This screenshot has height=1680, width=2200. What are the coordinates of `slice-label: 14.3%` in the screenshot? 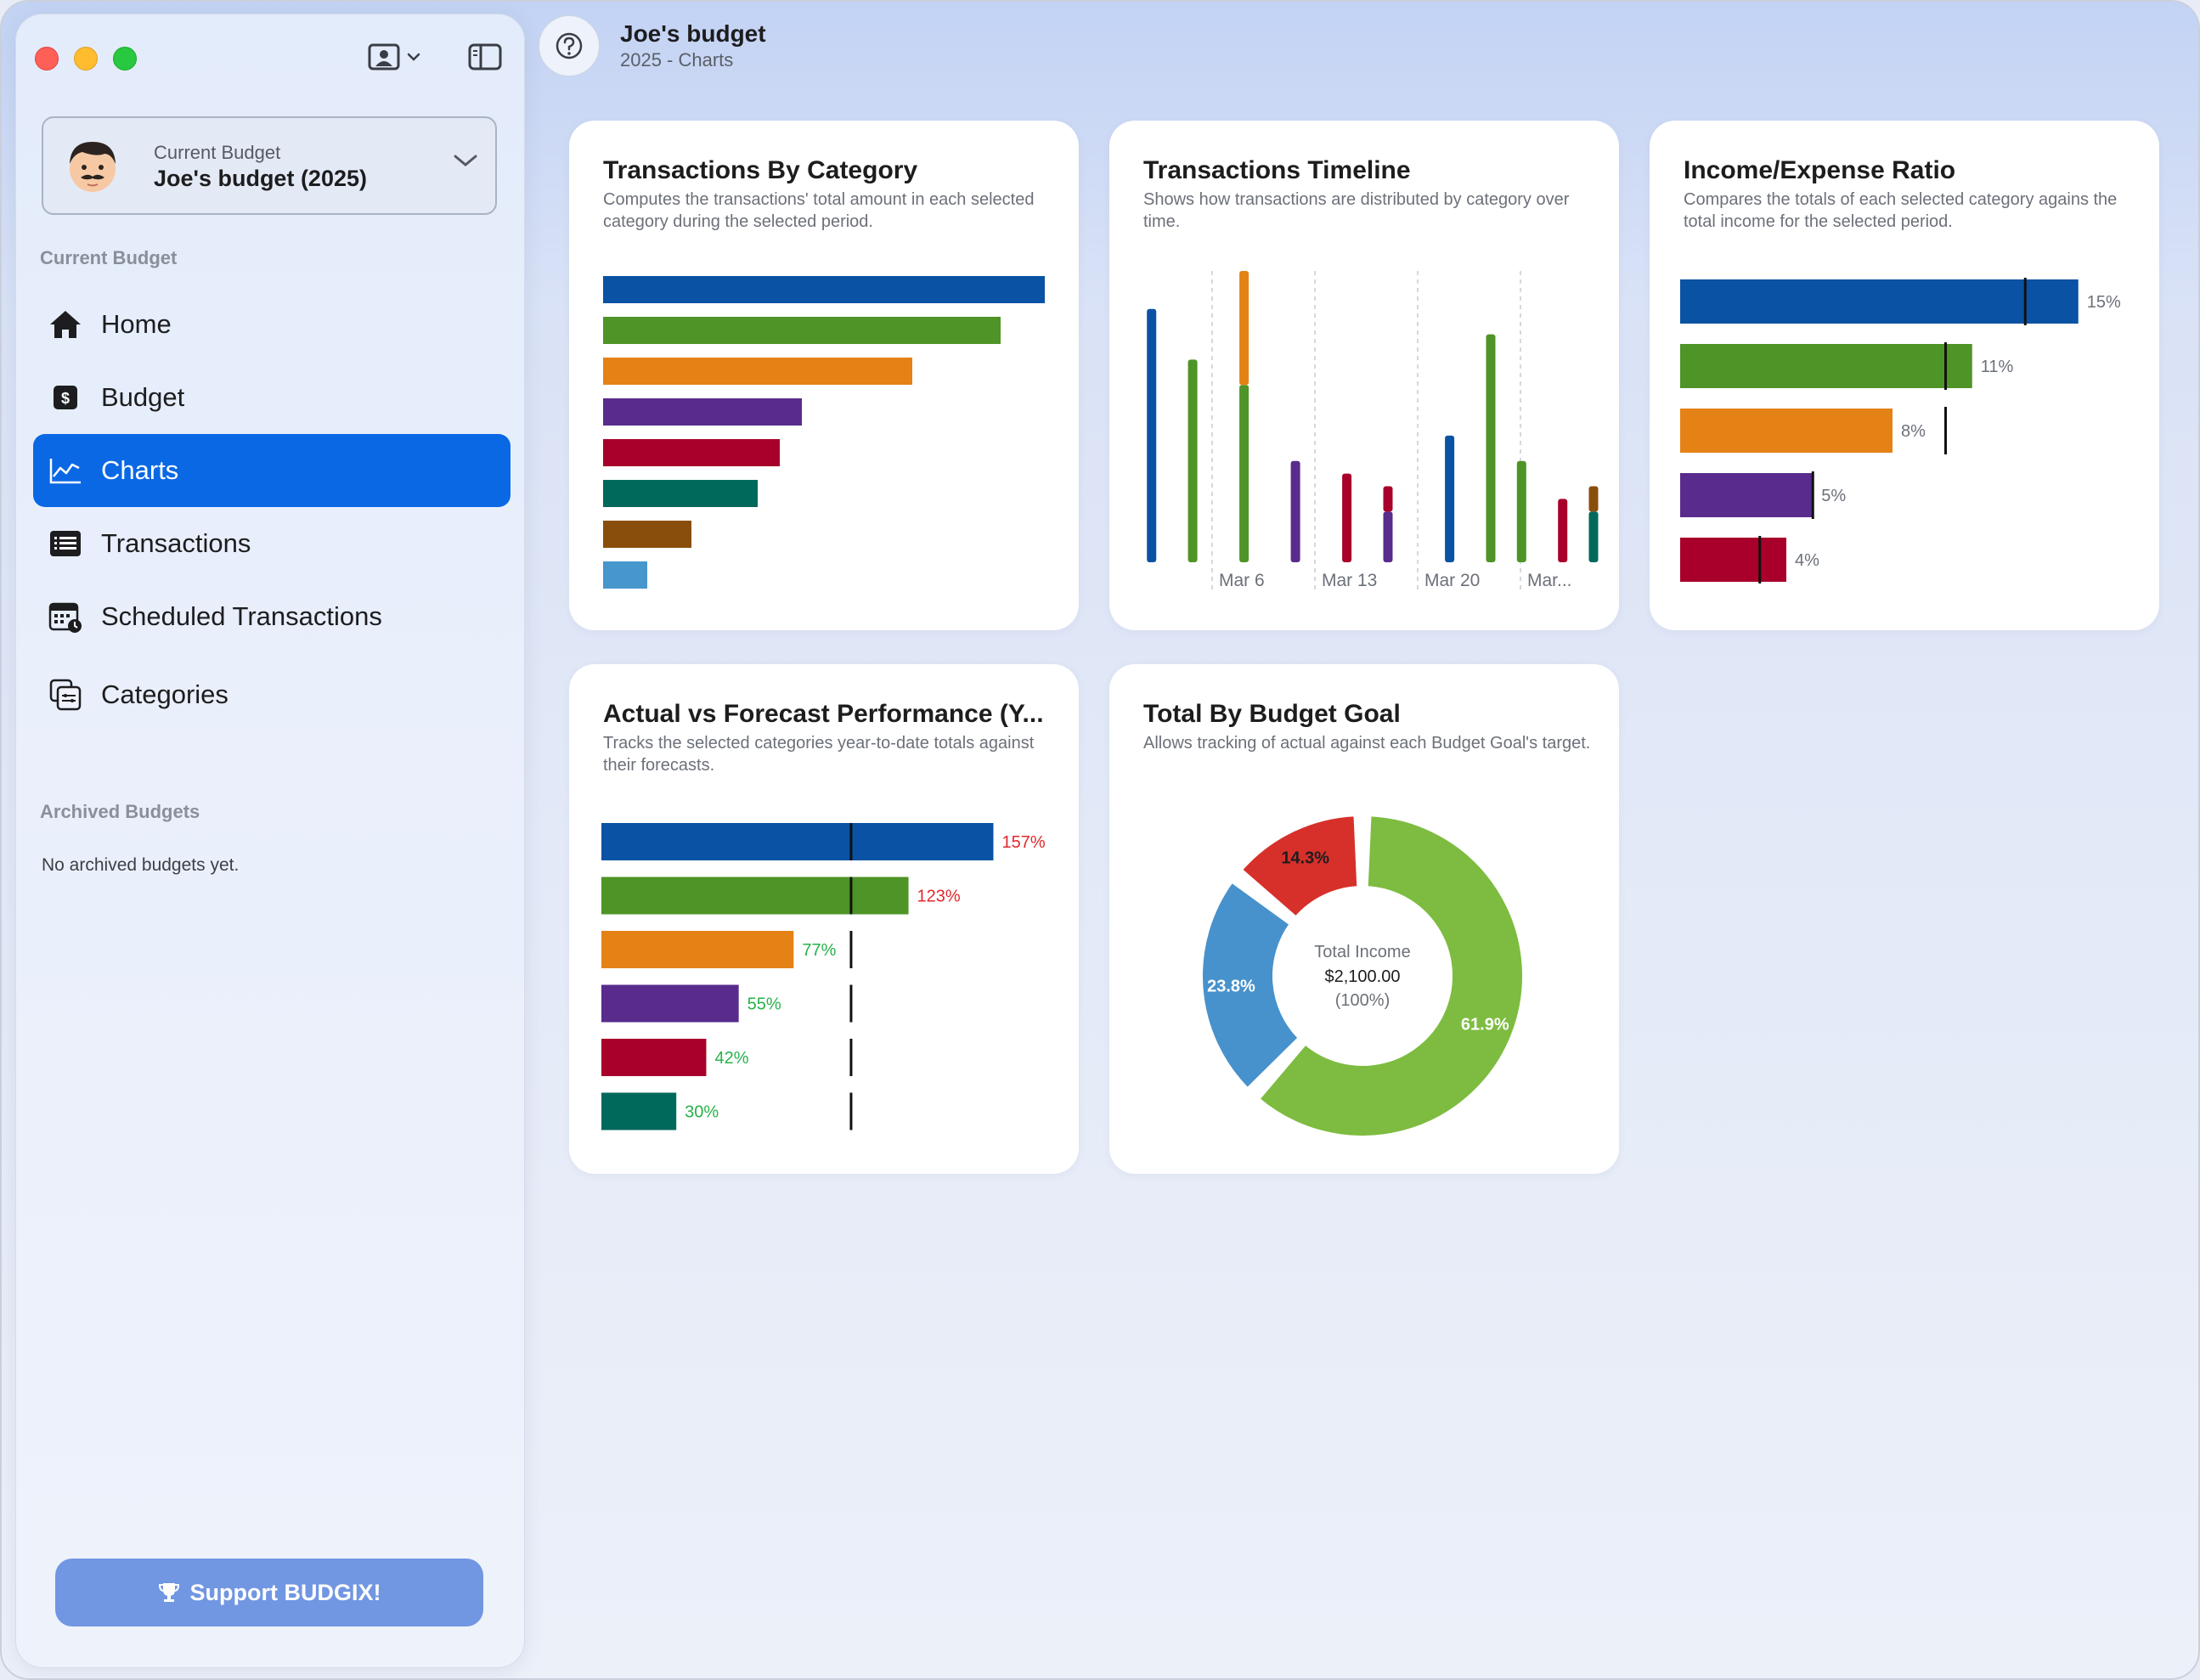 It's located at (1305, 858).